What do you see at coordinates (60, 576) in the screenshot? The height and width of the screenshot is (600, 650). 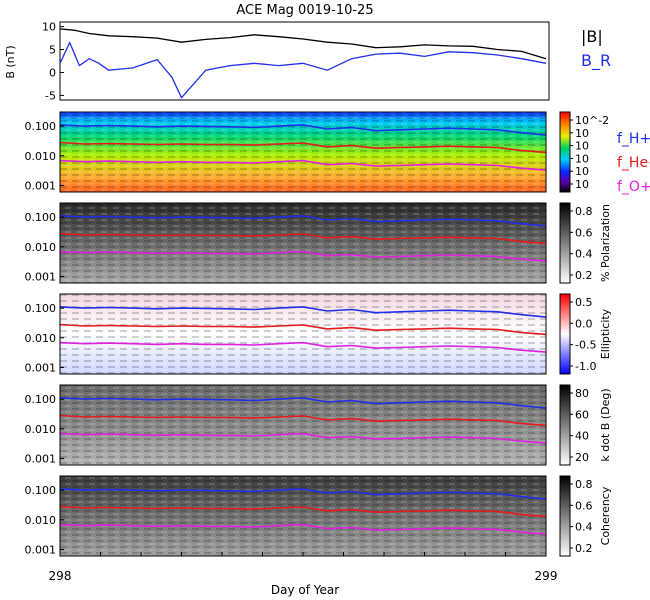 I see `x-tick-label-start: 298` at bounding box center [60, 576].